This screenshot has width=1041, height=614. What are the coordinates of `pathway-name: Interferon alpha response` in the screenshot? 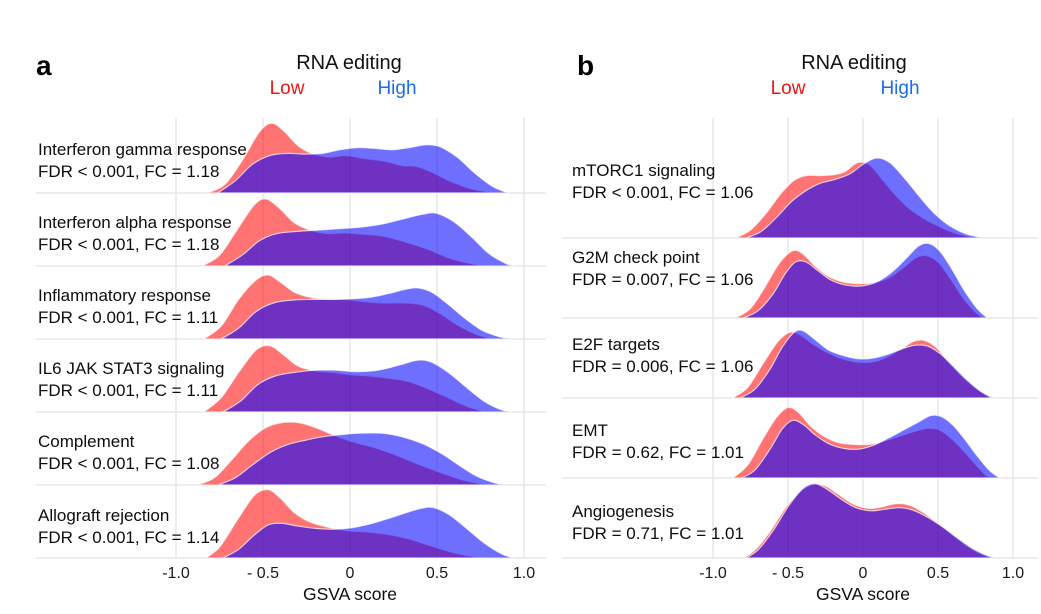 It's located at (135, 222).